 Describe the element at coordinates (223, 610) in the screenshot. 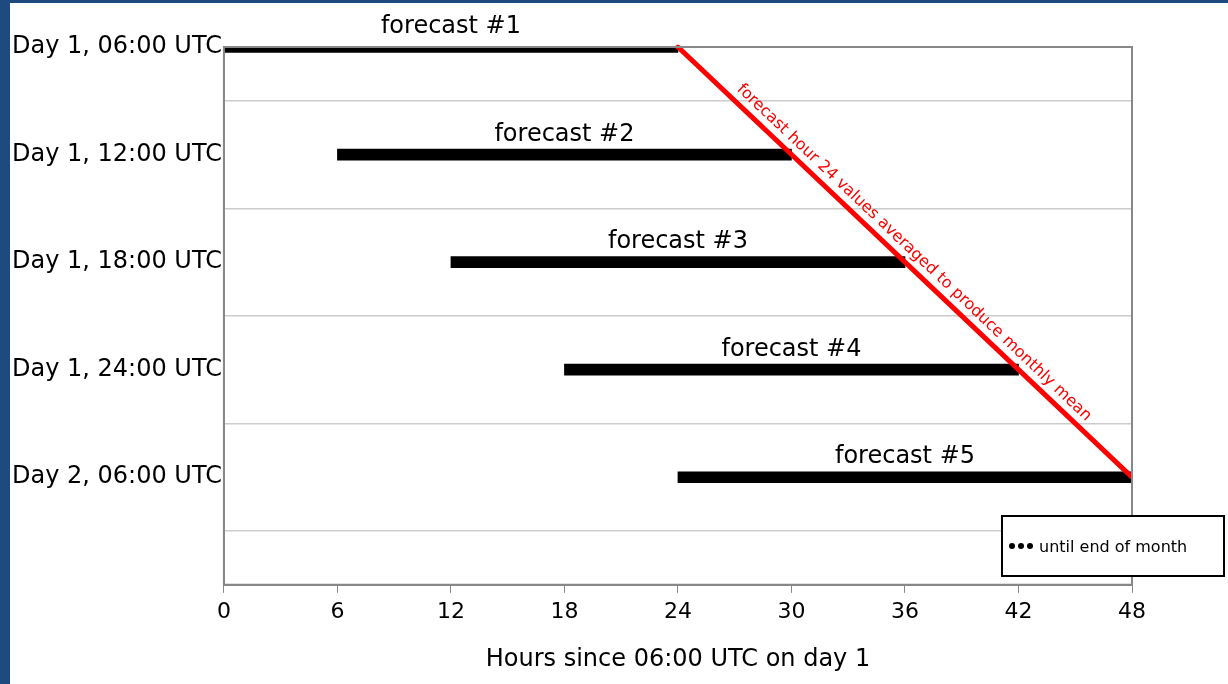

I see `x-tick-label: 0` at that location.